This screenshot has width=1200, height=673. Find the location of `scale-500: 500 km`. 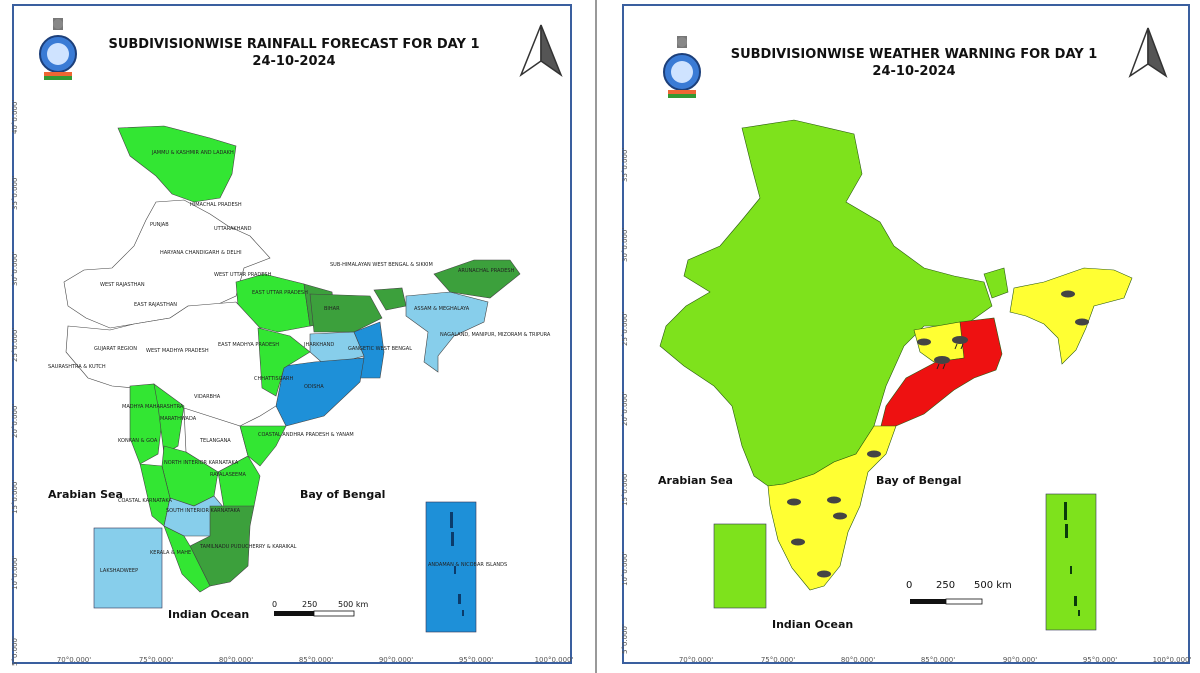

scale-500: 500 km is located at coordinates (993, 585).